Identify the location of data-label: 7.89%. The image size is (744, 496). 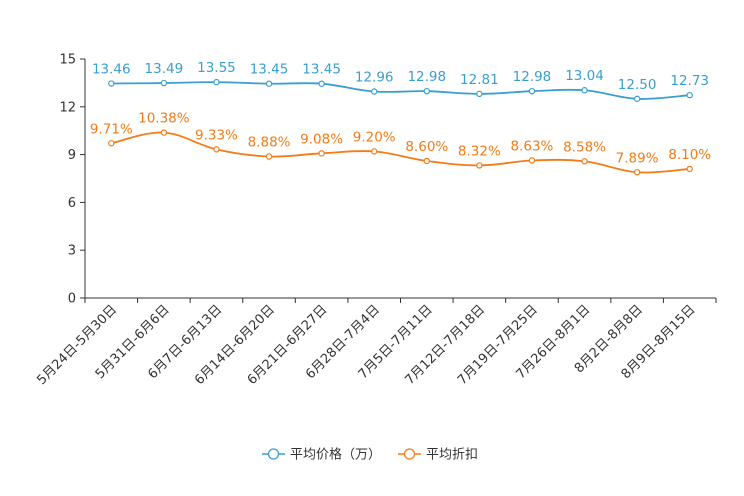
(637, 158).